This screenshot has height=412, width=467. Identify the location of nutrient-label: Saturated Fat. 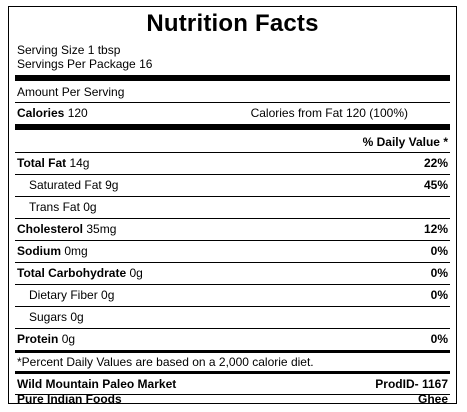
(65, 185).